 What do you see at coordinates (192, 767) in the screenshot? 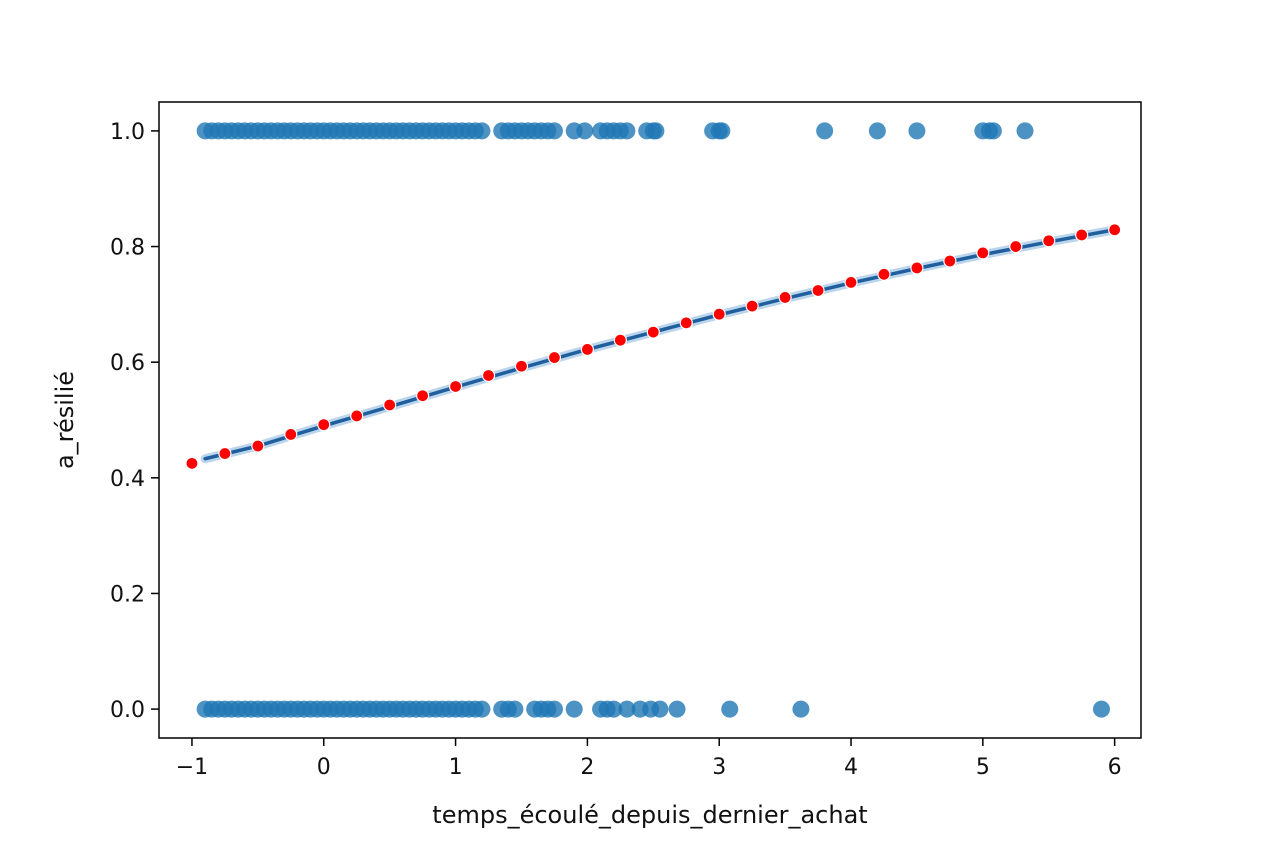
I see `x-tick-label: −1` at bounding box center [192, 767].